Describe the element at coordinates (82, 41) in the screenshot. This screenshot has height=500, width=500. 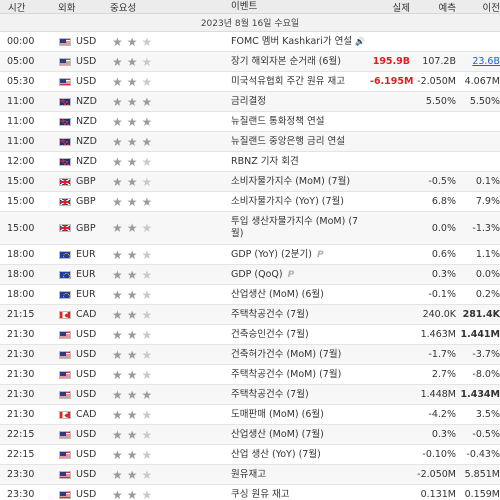
I see `event-currency: USD` at that location.